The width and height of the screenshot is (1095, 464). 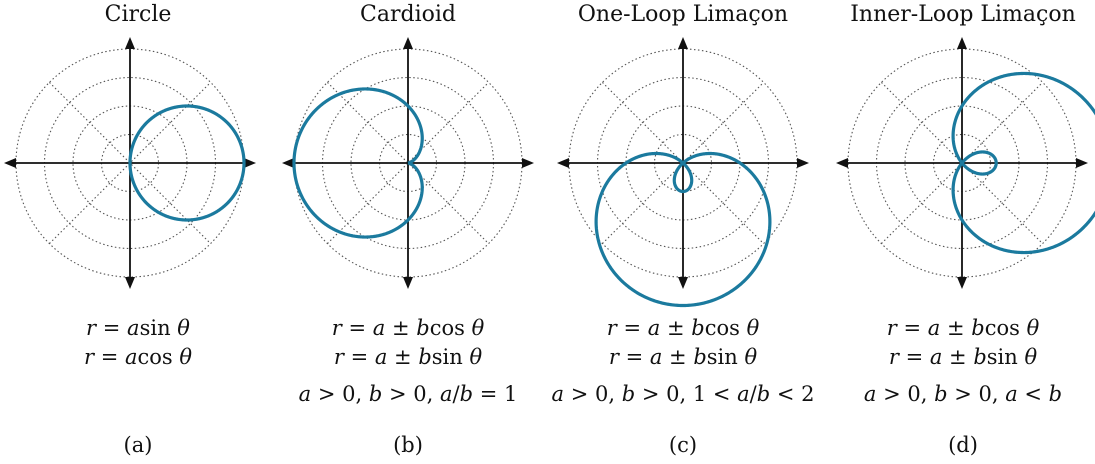 What do you see at coordinates (962, 43) in the screenshot?
I see `panel-d-arrow-up` at bounding box center [962, 43].